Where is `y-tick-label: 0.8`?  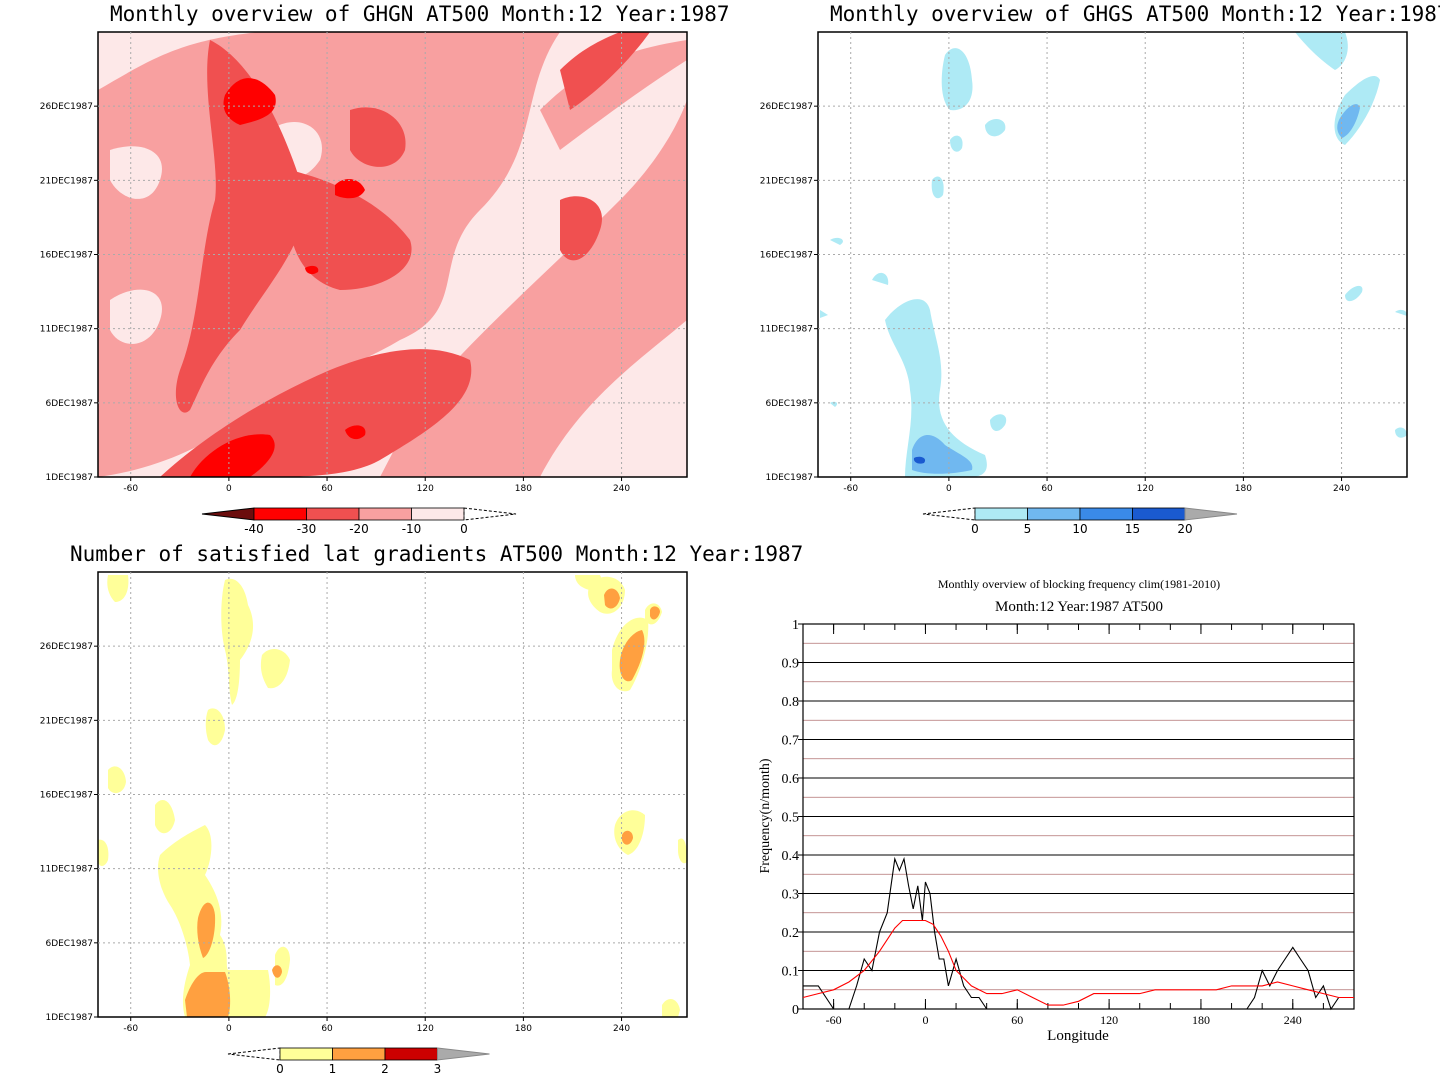 y-tick-label: 0.8 is located at coordinates (791, 702).